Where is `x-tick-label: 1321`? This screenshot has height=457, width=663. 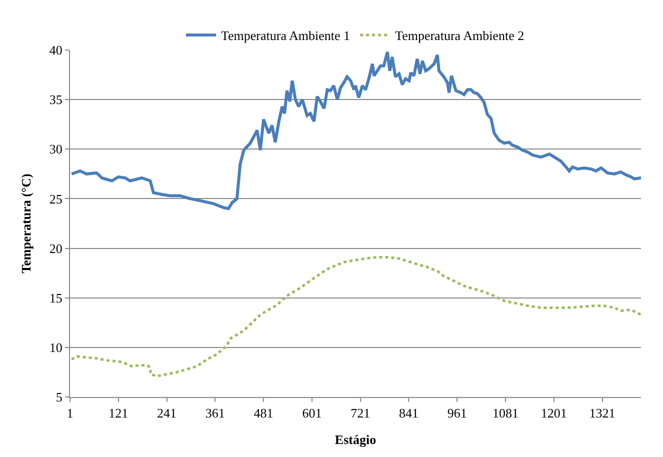
x-tick-label: 1321 is located at coordinates (602, 413).